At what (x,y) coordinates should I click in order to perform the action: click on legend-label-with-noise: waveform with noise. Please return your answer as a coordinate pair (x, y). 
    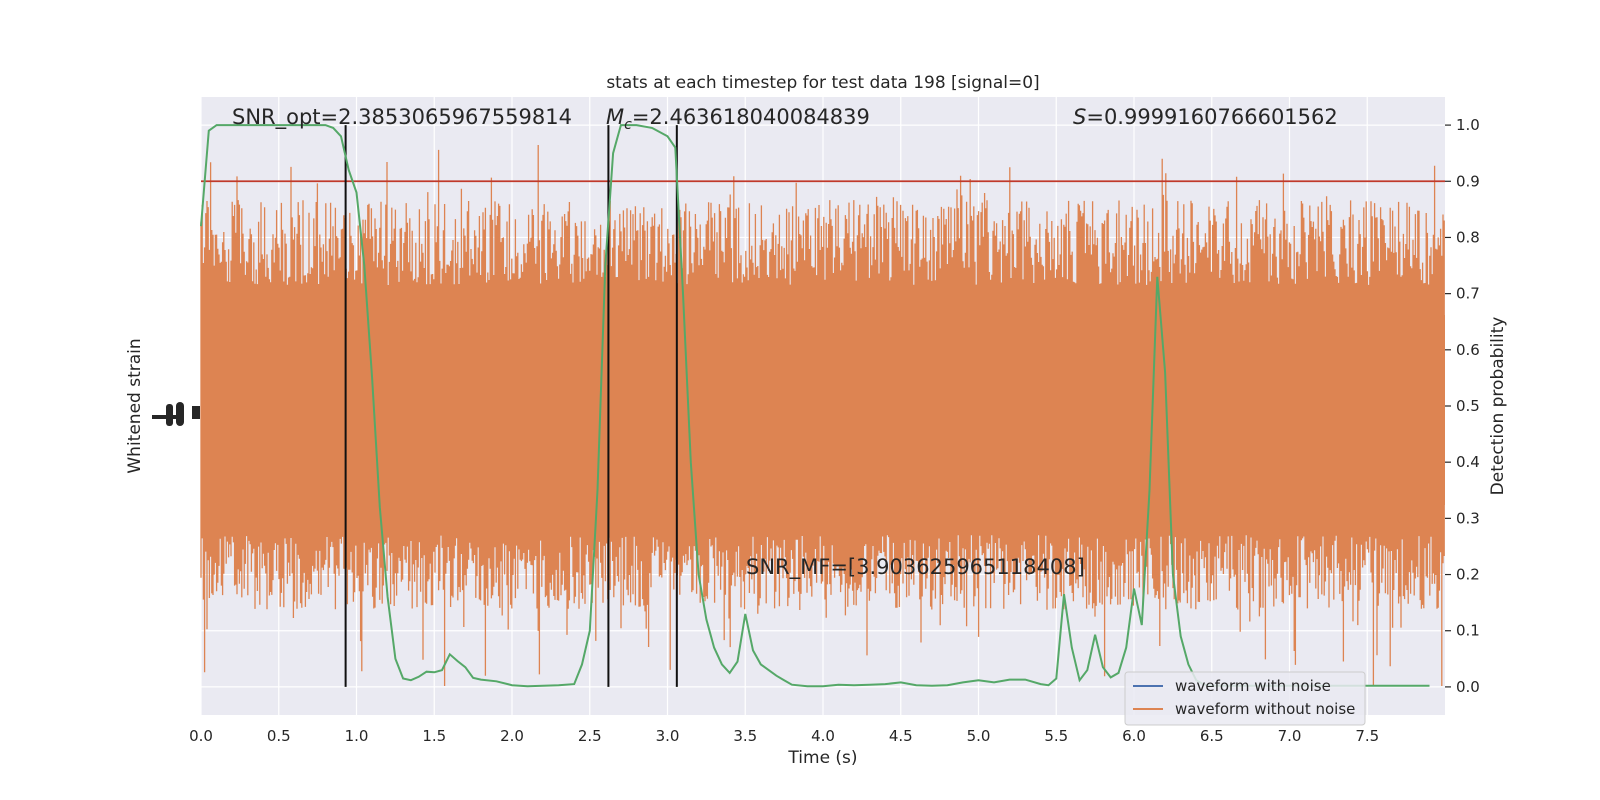
    Looking at the image, I should click on (1253, 686).